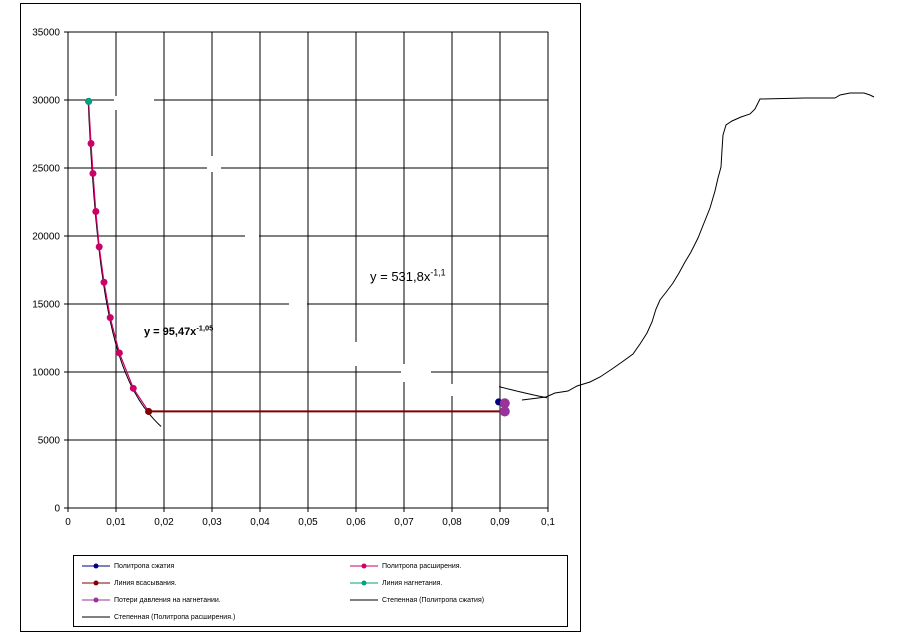 The height and width of the screenshot is (634, 903). What do you see at coordinates (46, 305) in the screenshot?
I see `y-tick-label: 15000` at bounding box center [46, 305].